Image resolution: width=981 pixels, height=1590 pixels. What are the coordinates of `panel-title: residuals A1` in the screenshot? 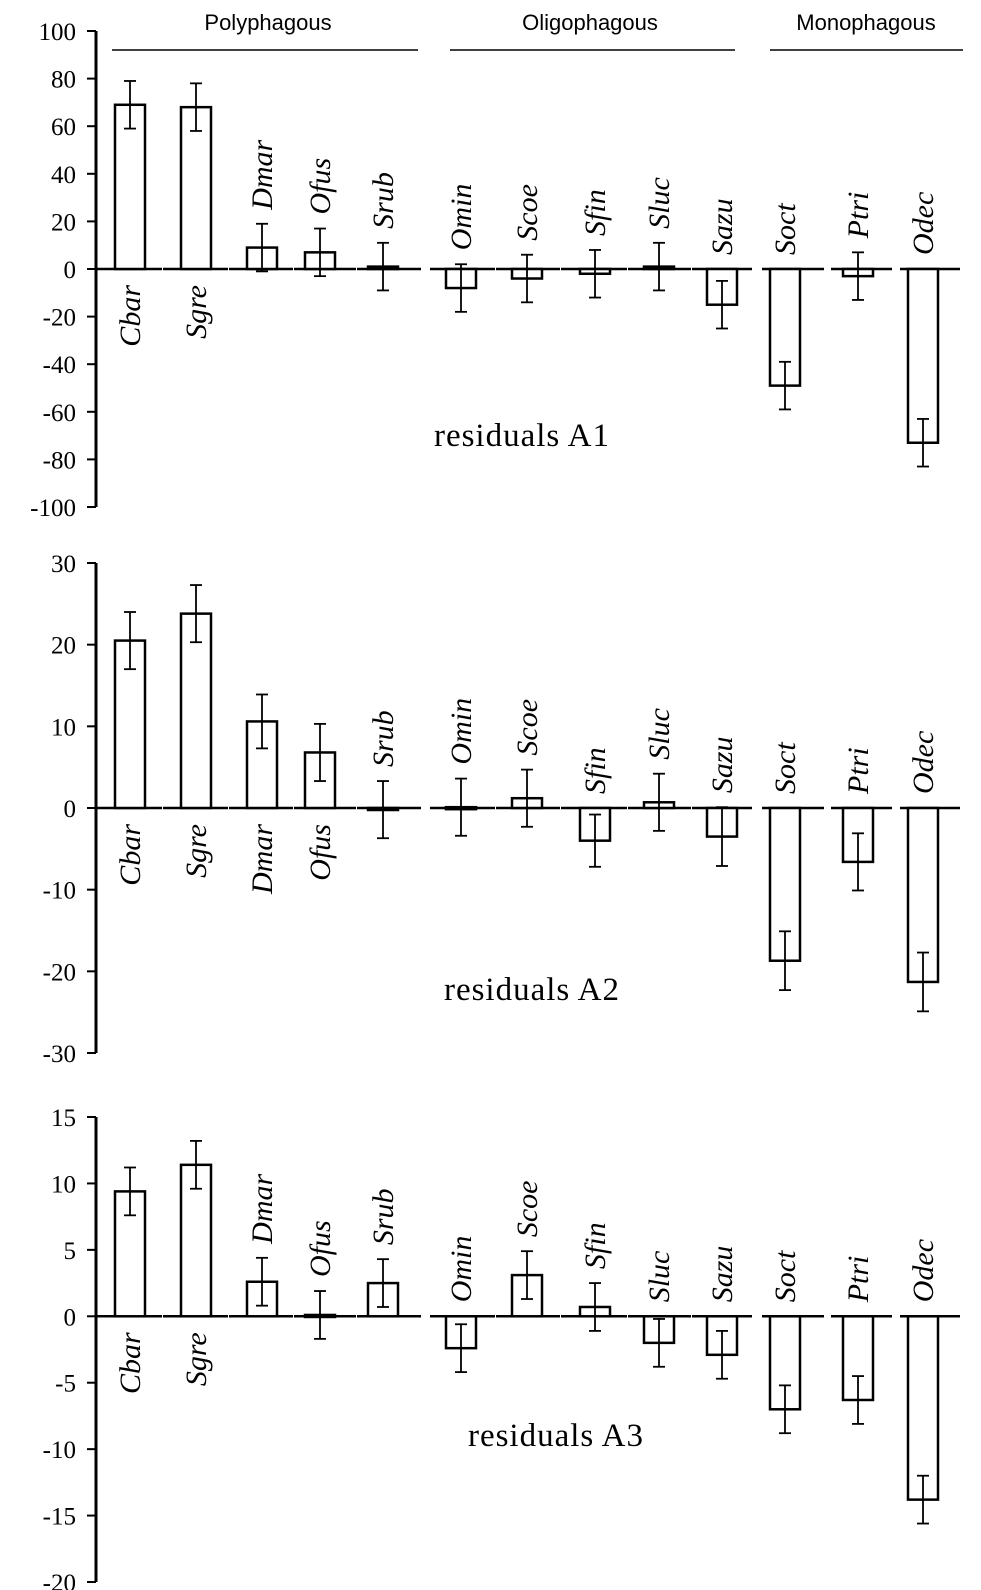 It's located at (522, 436).